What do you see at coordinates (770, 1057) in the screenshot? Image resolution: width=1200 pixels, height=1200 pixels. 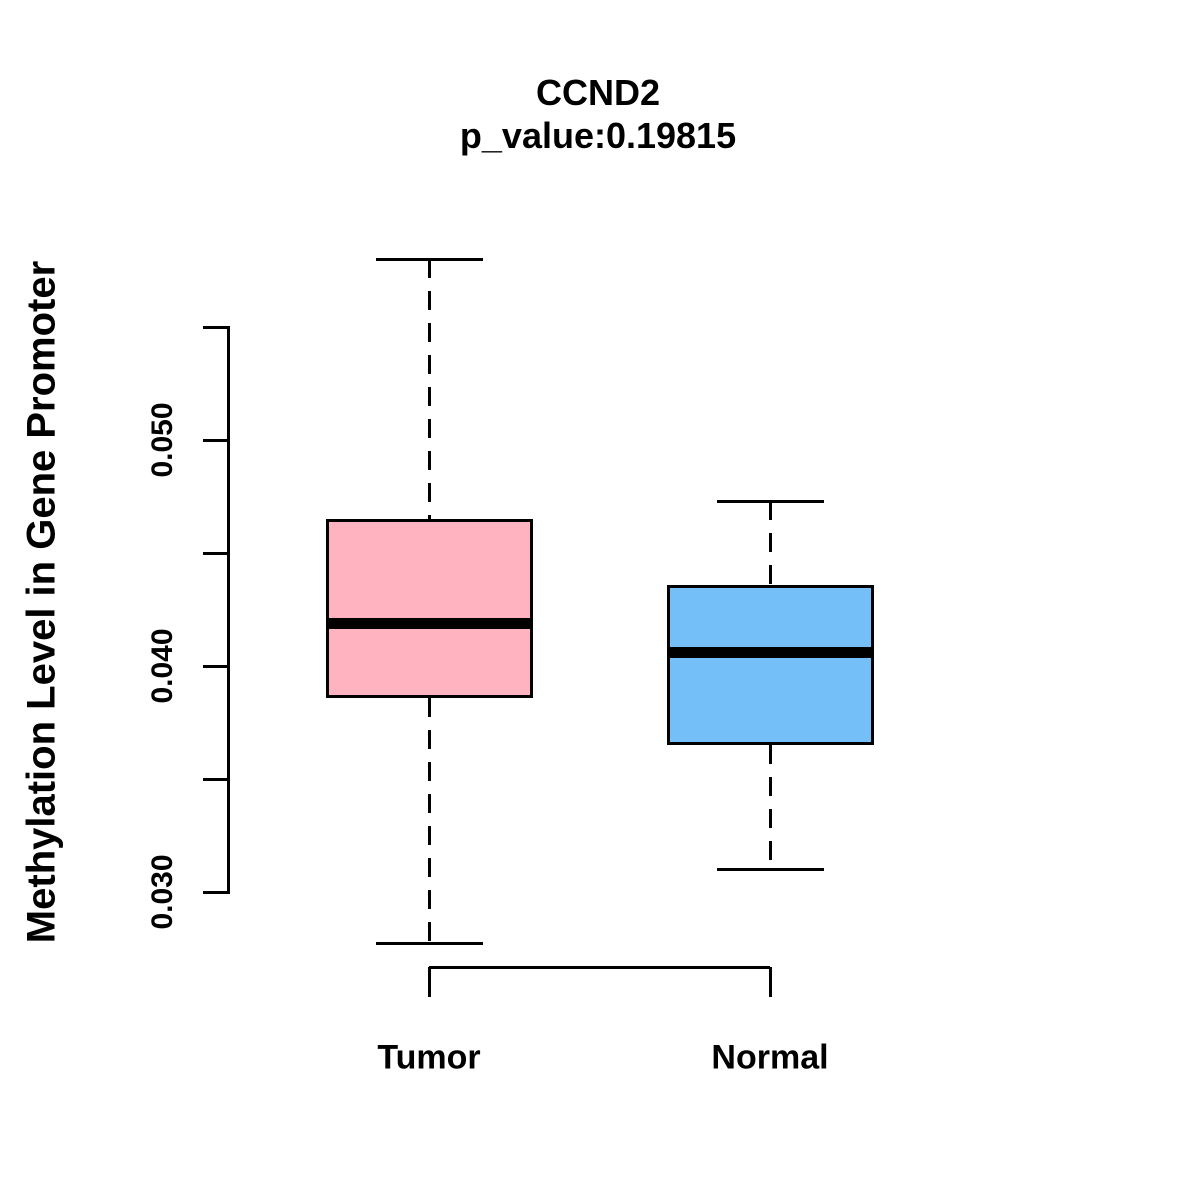 I see `x-category-label-normal: Normal` at bounding box center [770, 1057].